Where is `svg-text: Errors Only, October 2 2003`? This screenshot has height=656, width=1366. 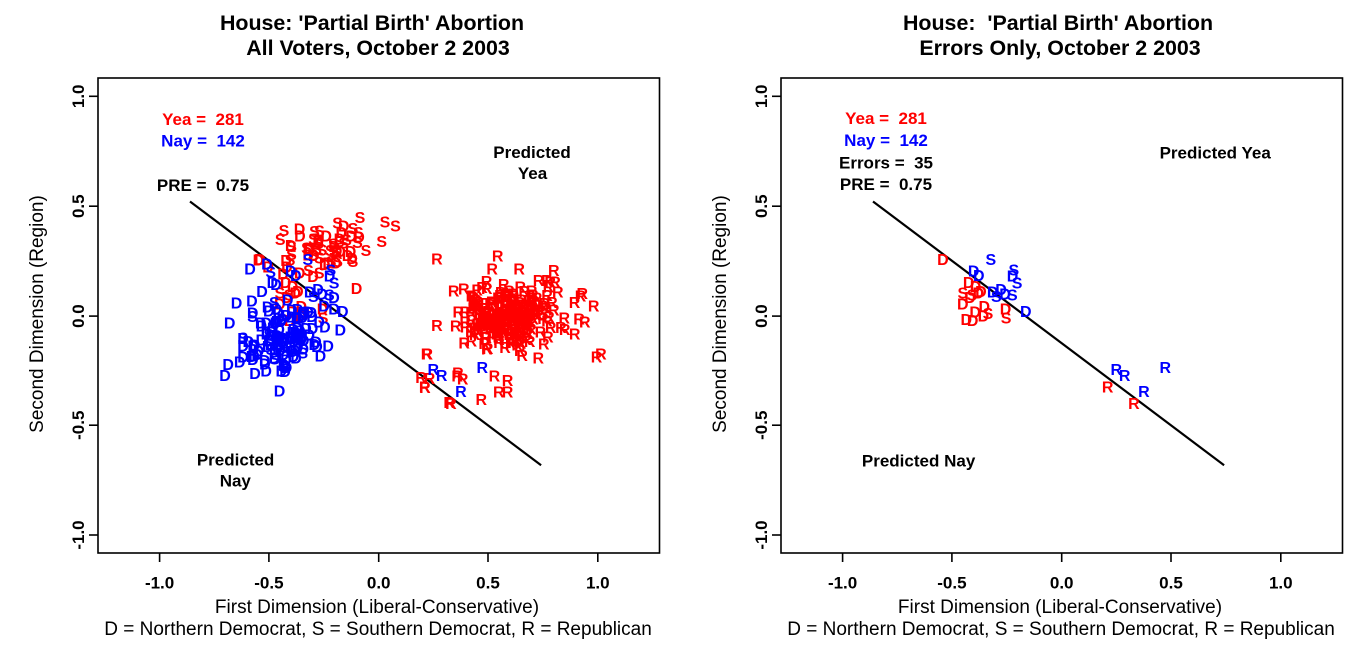 svg-text: Errors Only, October 2 2003 is located at coordinates (1059, 48).